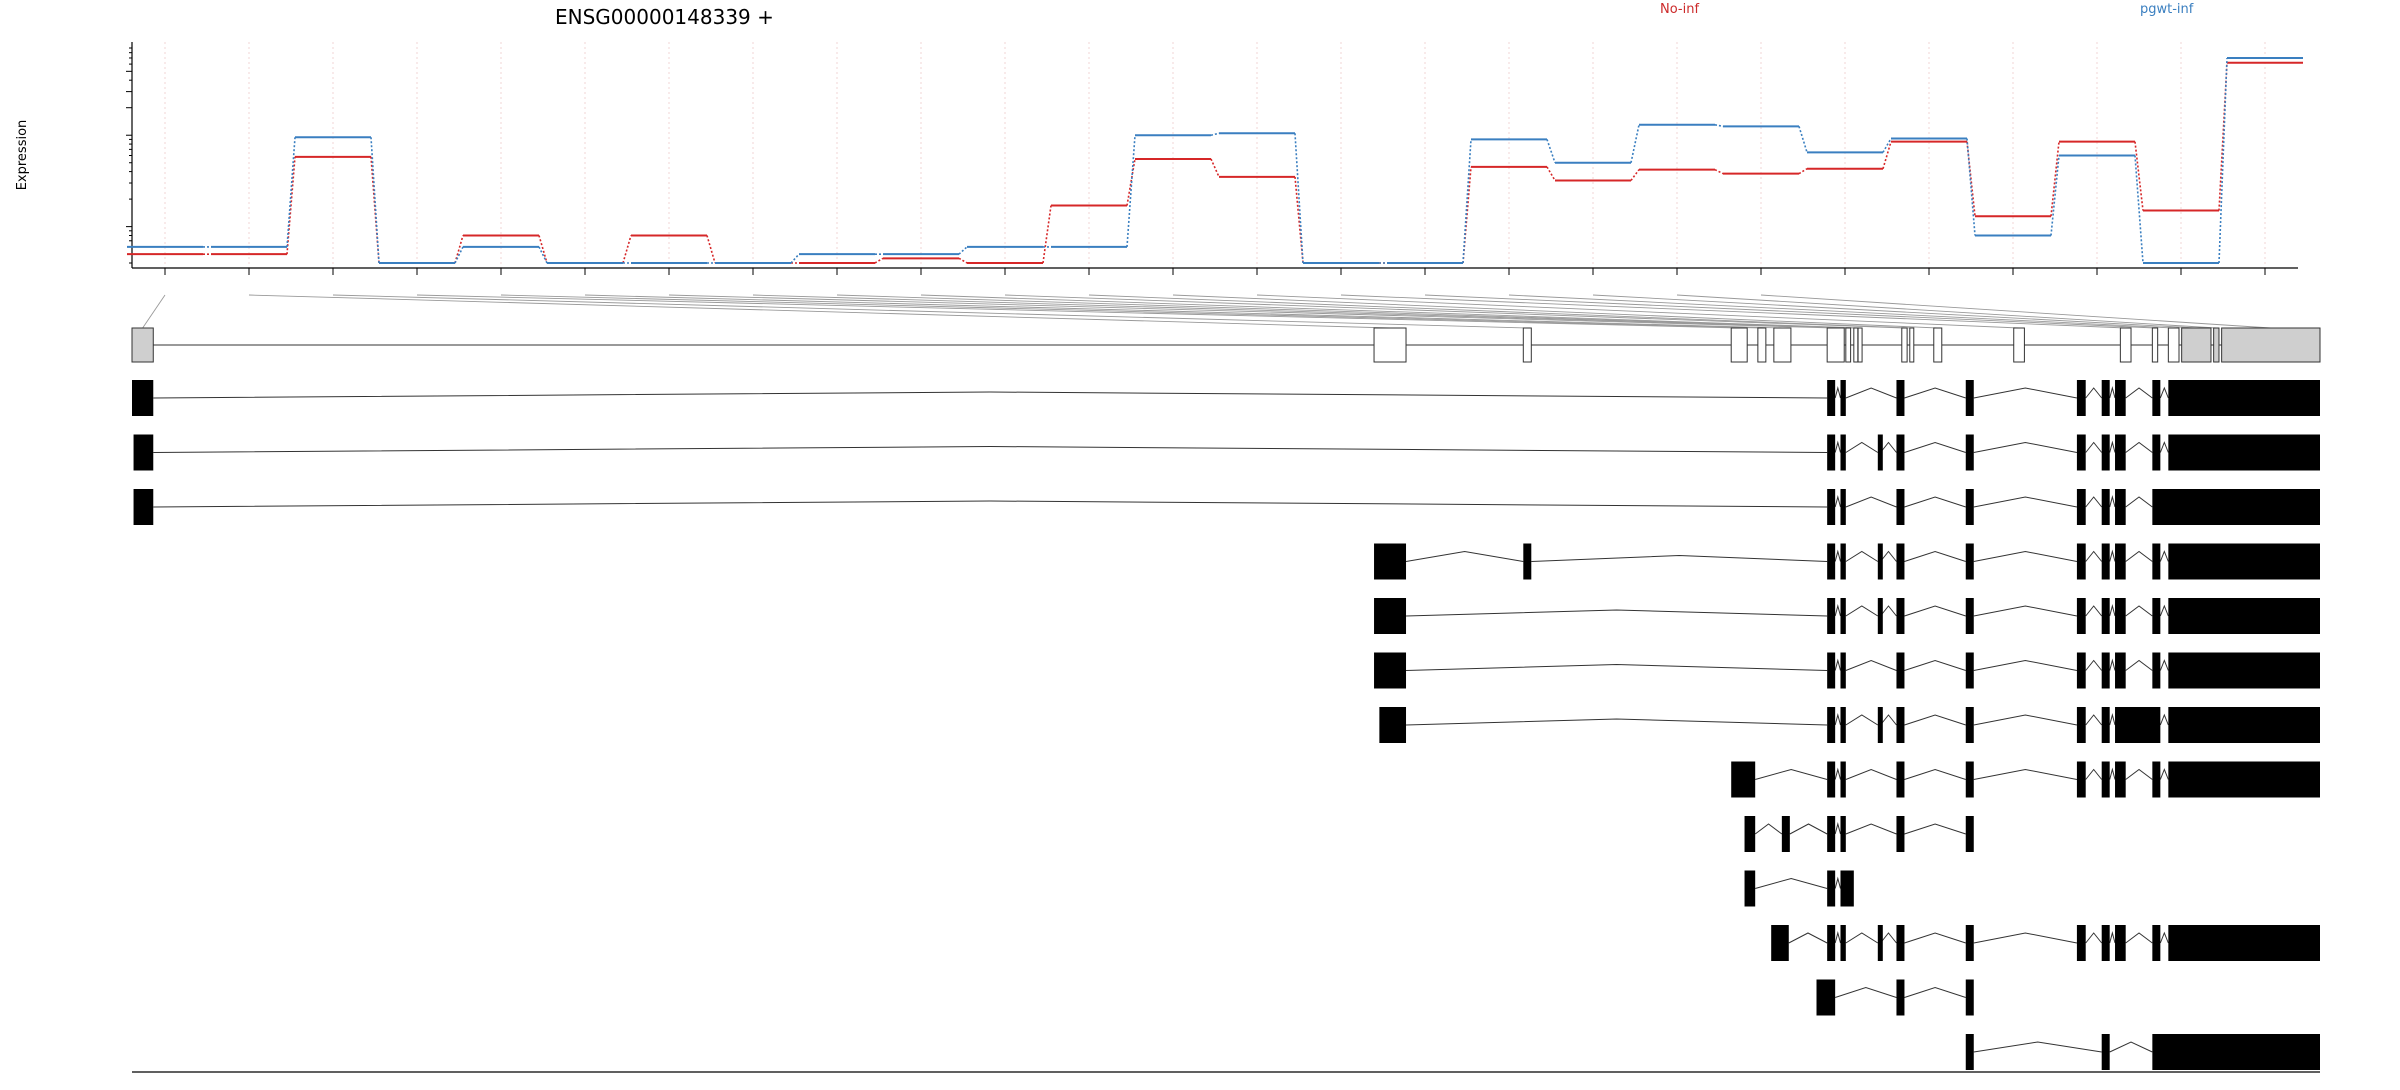  I want to click on gene-model-exon-E007, so click(1835, 345).